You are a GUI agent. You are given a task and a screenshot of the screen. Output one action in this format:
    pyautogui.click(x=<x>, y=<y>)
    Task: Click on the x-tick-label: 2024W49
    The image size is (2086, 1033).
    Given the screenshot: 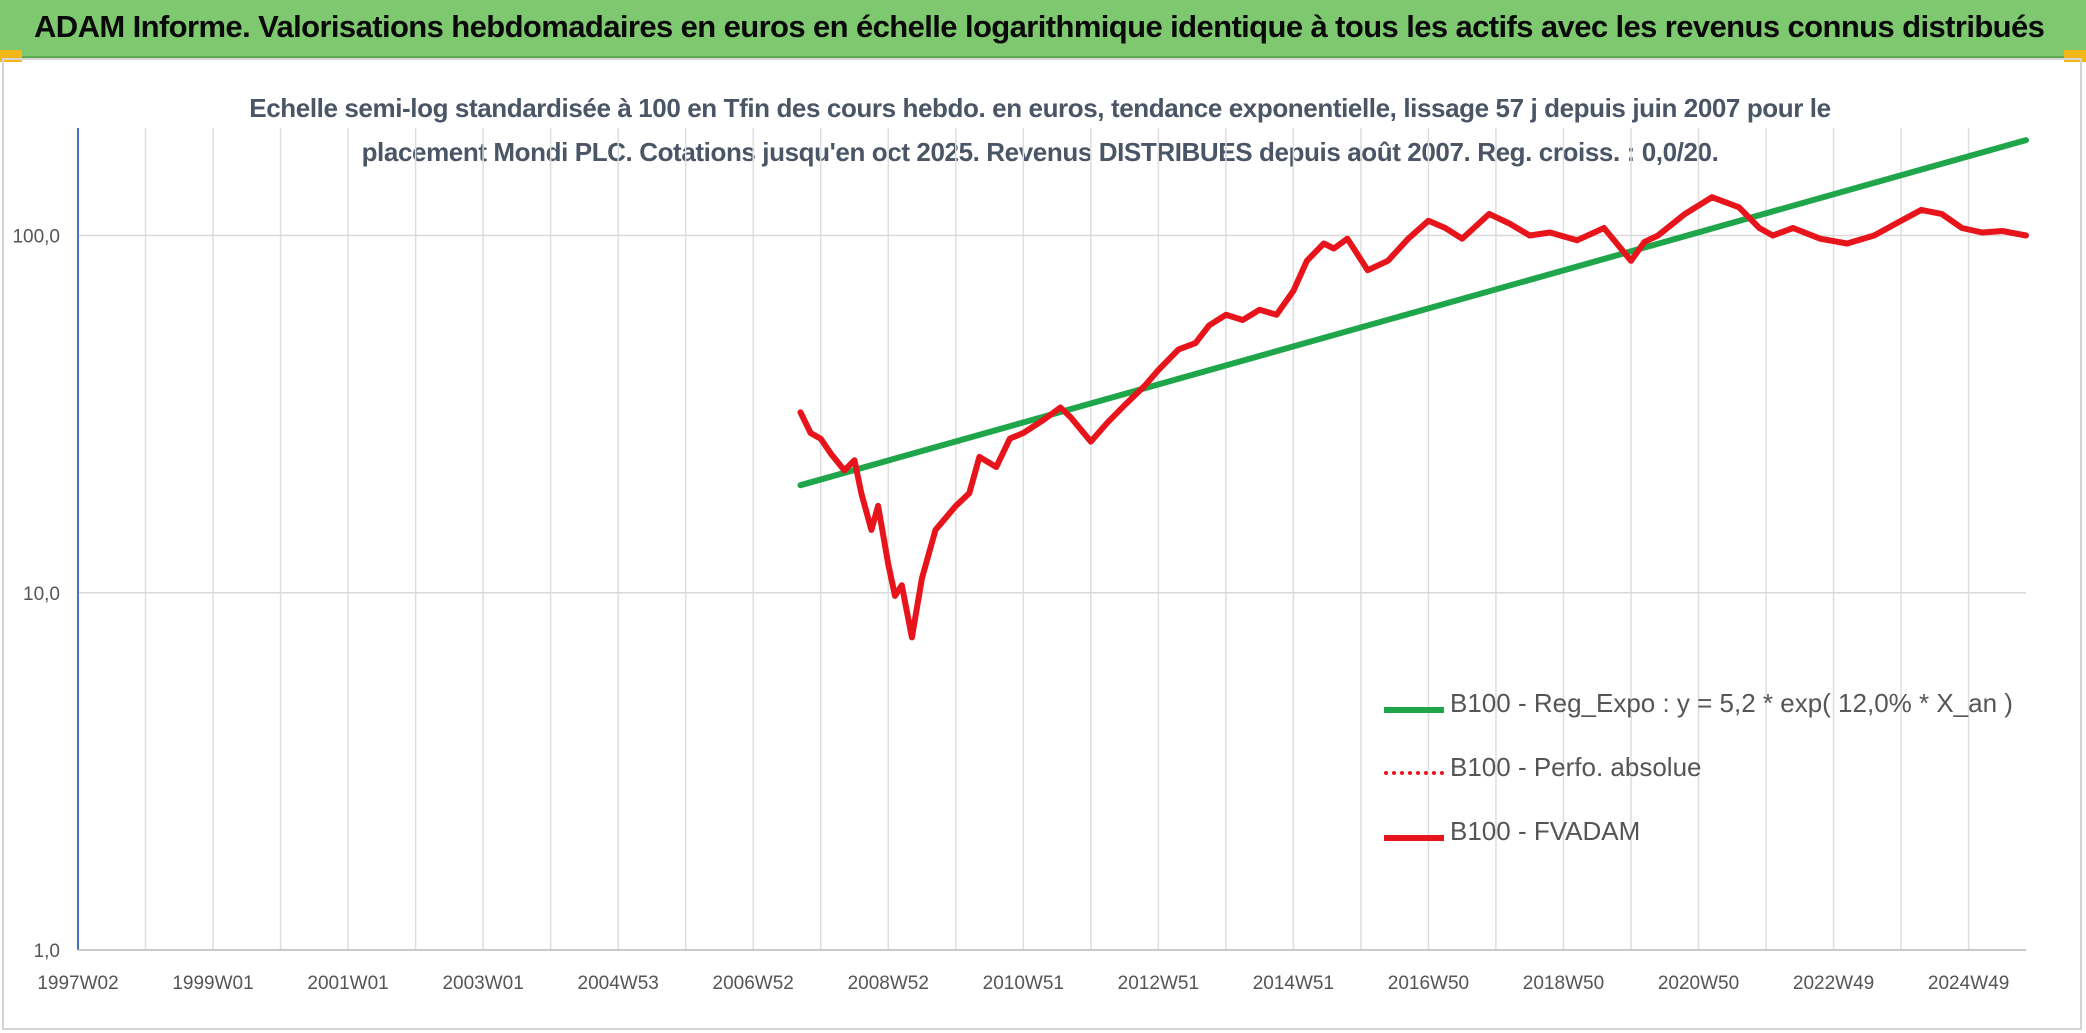 What is the action you would take?
    pyautogui.click(x=1968, y=983)
    